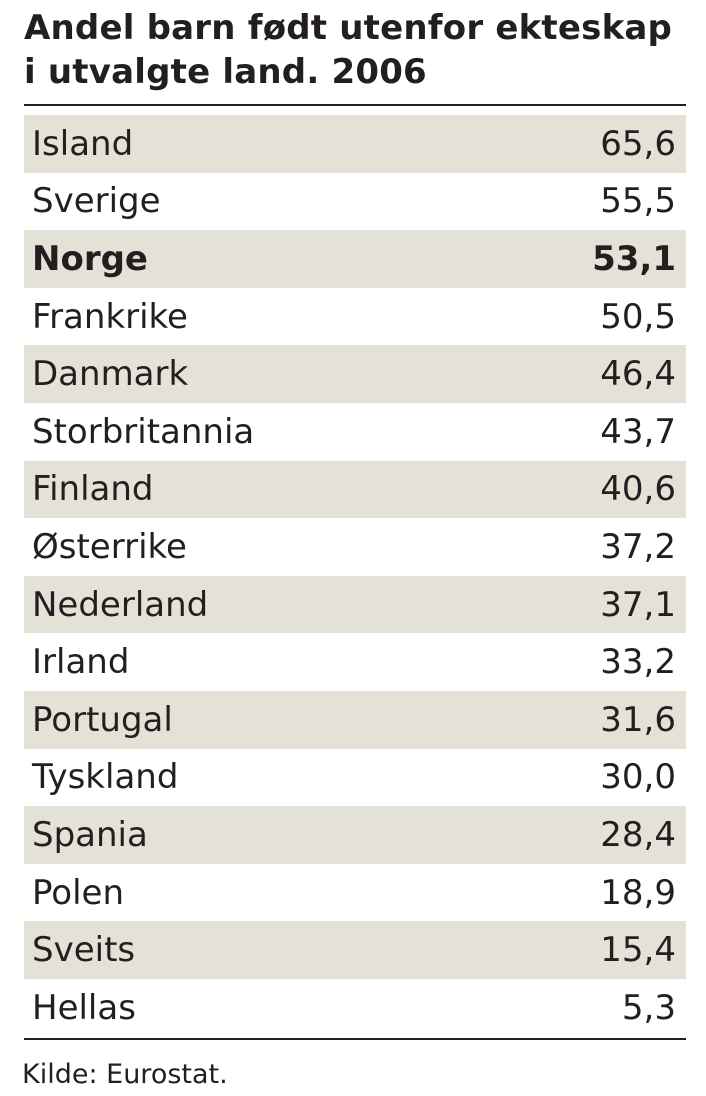 Image resolution: width=706 pixels, height=1096 pixels. Describe the element at coordinates (355, 259) in the screenshot. I see `table-row: Norge 53,1` at that location.